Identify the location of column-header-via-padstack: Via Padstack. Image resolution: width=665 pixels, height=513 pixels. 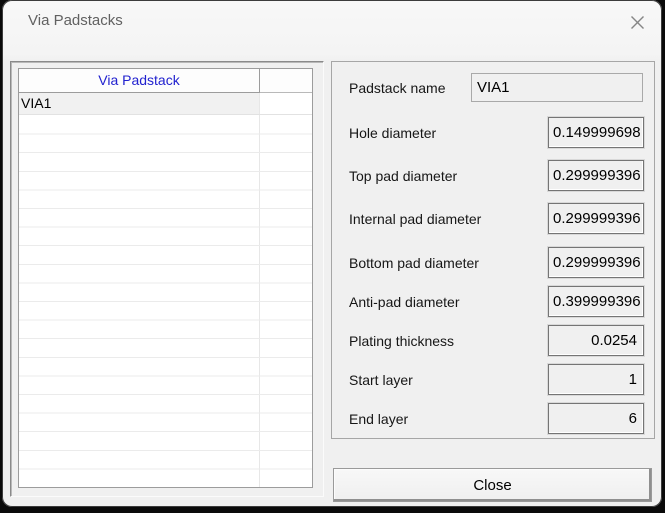
(139, 81).